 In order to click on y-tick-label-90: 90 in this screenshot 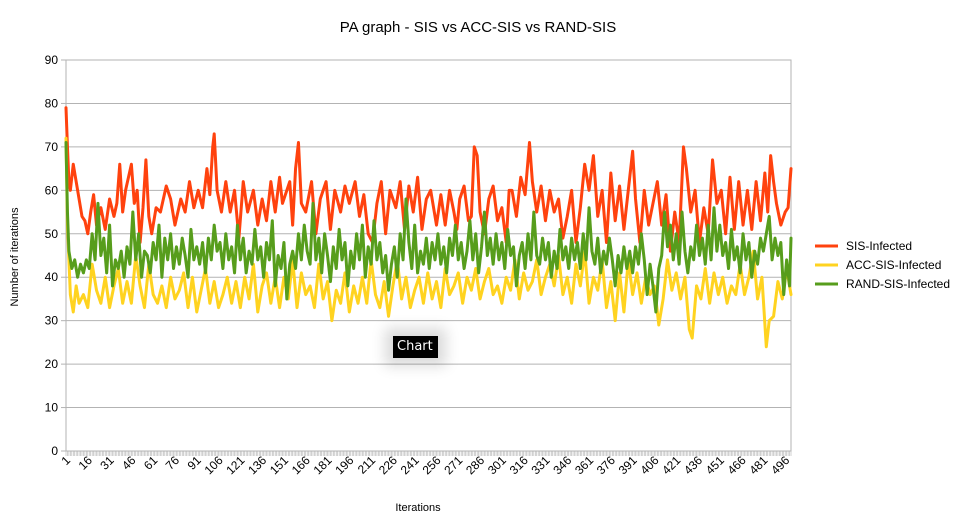, I will do `click(52, 60)`.